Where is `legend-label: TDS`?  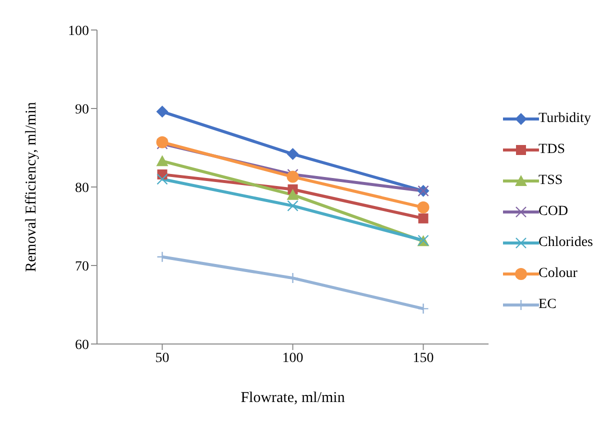
legend-label: TDS is located at coordinates (551, 150).